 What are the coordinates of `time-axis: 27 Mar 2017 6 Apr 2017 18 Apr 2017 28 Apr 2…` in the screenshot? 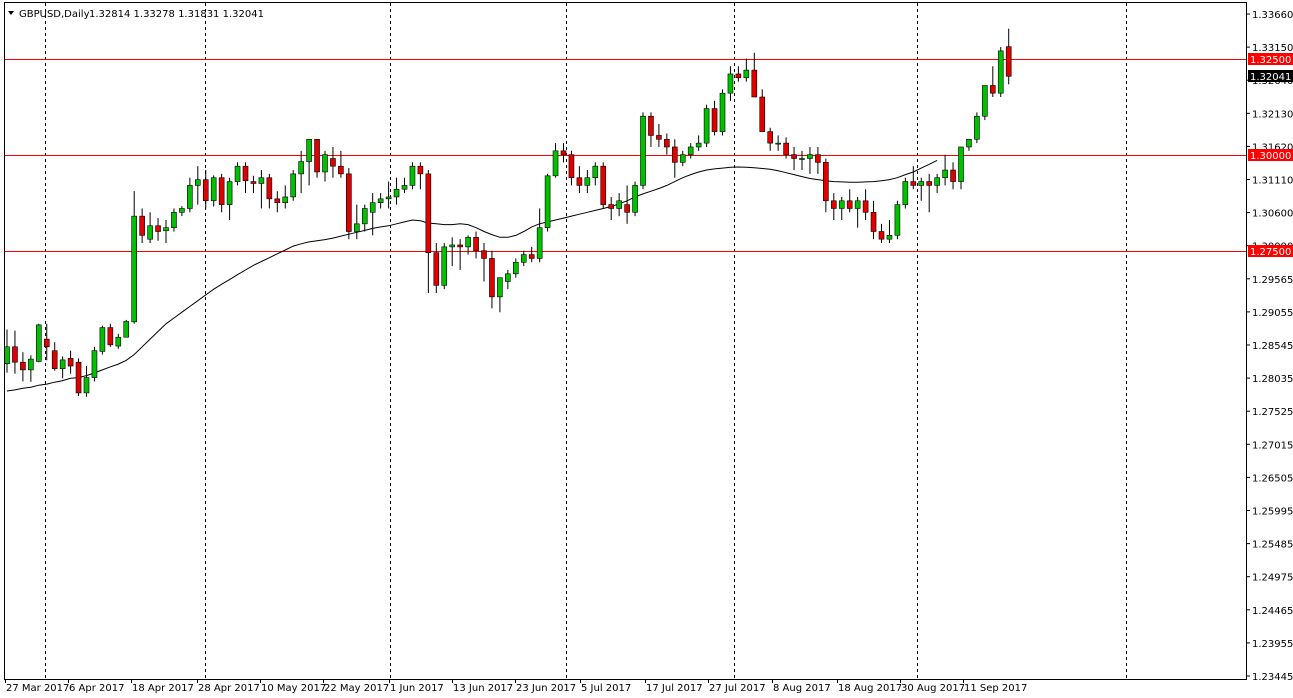 It's located at (516, 686).